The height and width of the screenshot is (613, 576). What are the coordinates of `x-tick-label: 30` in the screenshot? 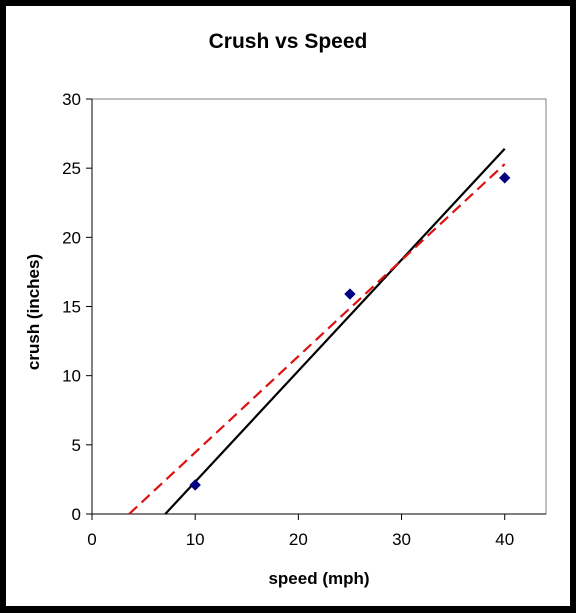 It's located at (401, 539).